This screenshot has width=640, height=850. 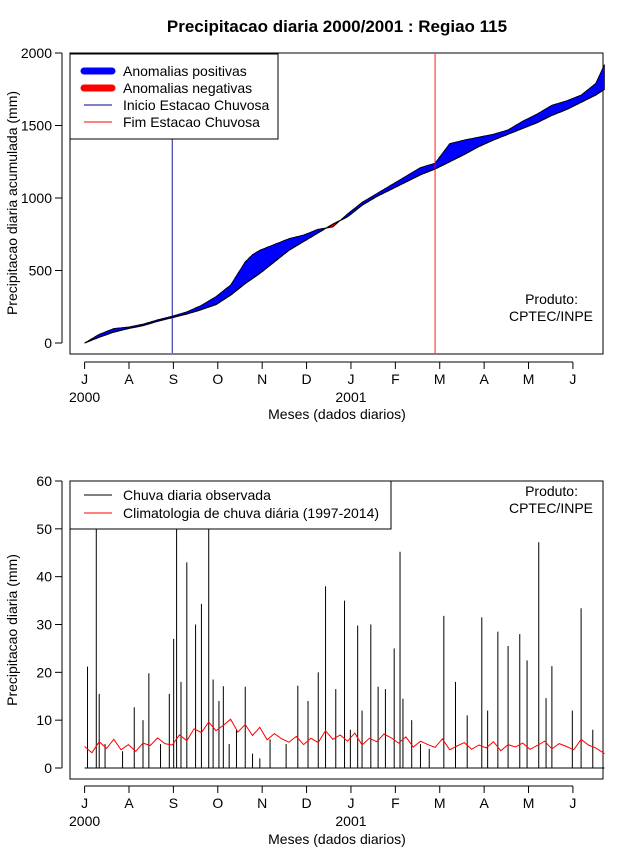 What do you see at coordinates (551, 508) in the screenshot?
I see `bottom-annotation-line-2: CPTEC/INPE` at bounding box center [551, 508].